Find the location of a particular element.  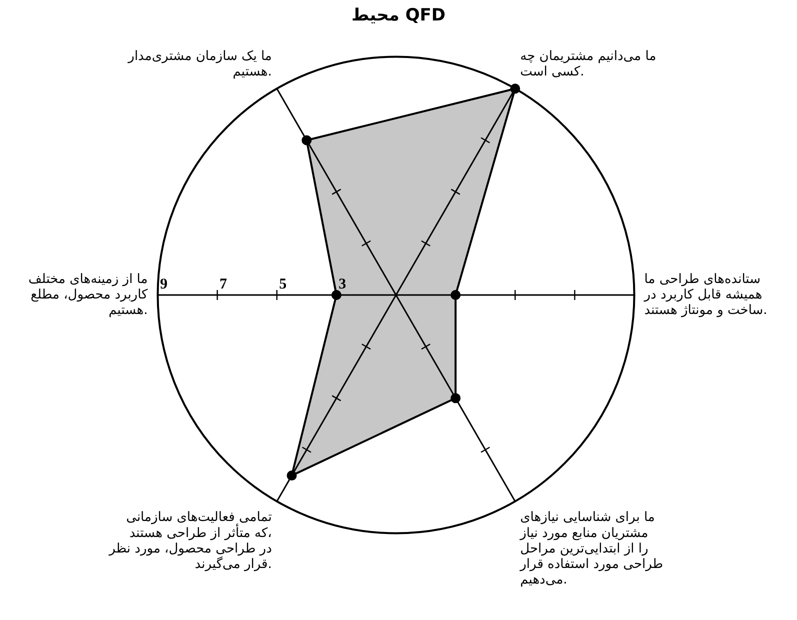

y-tick-label: 5 is located at coordinates (283, 284).